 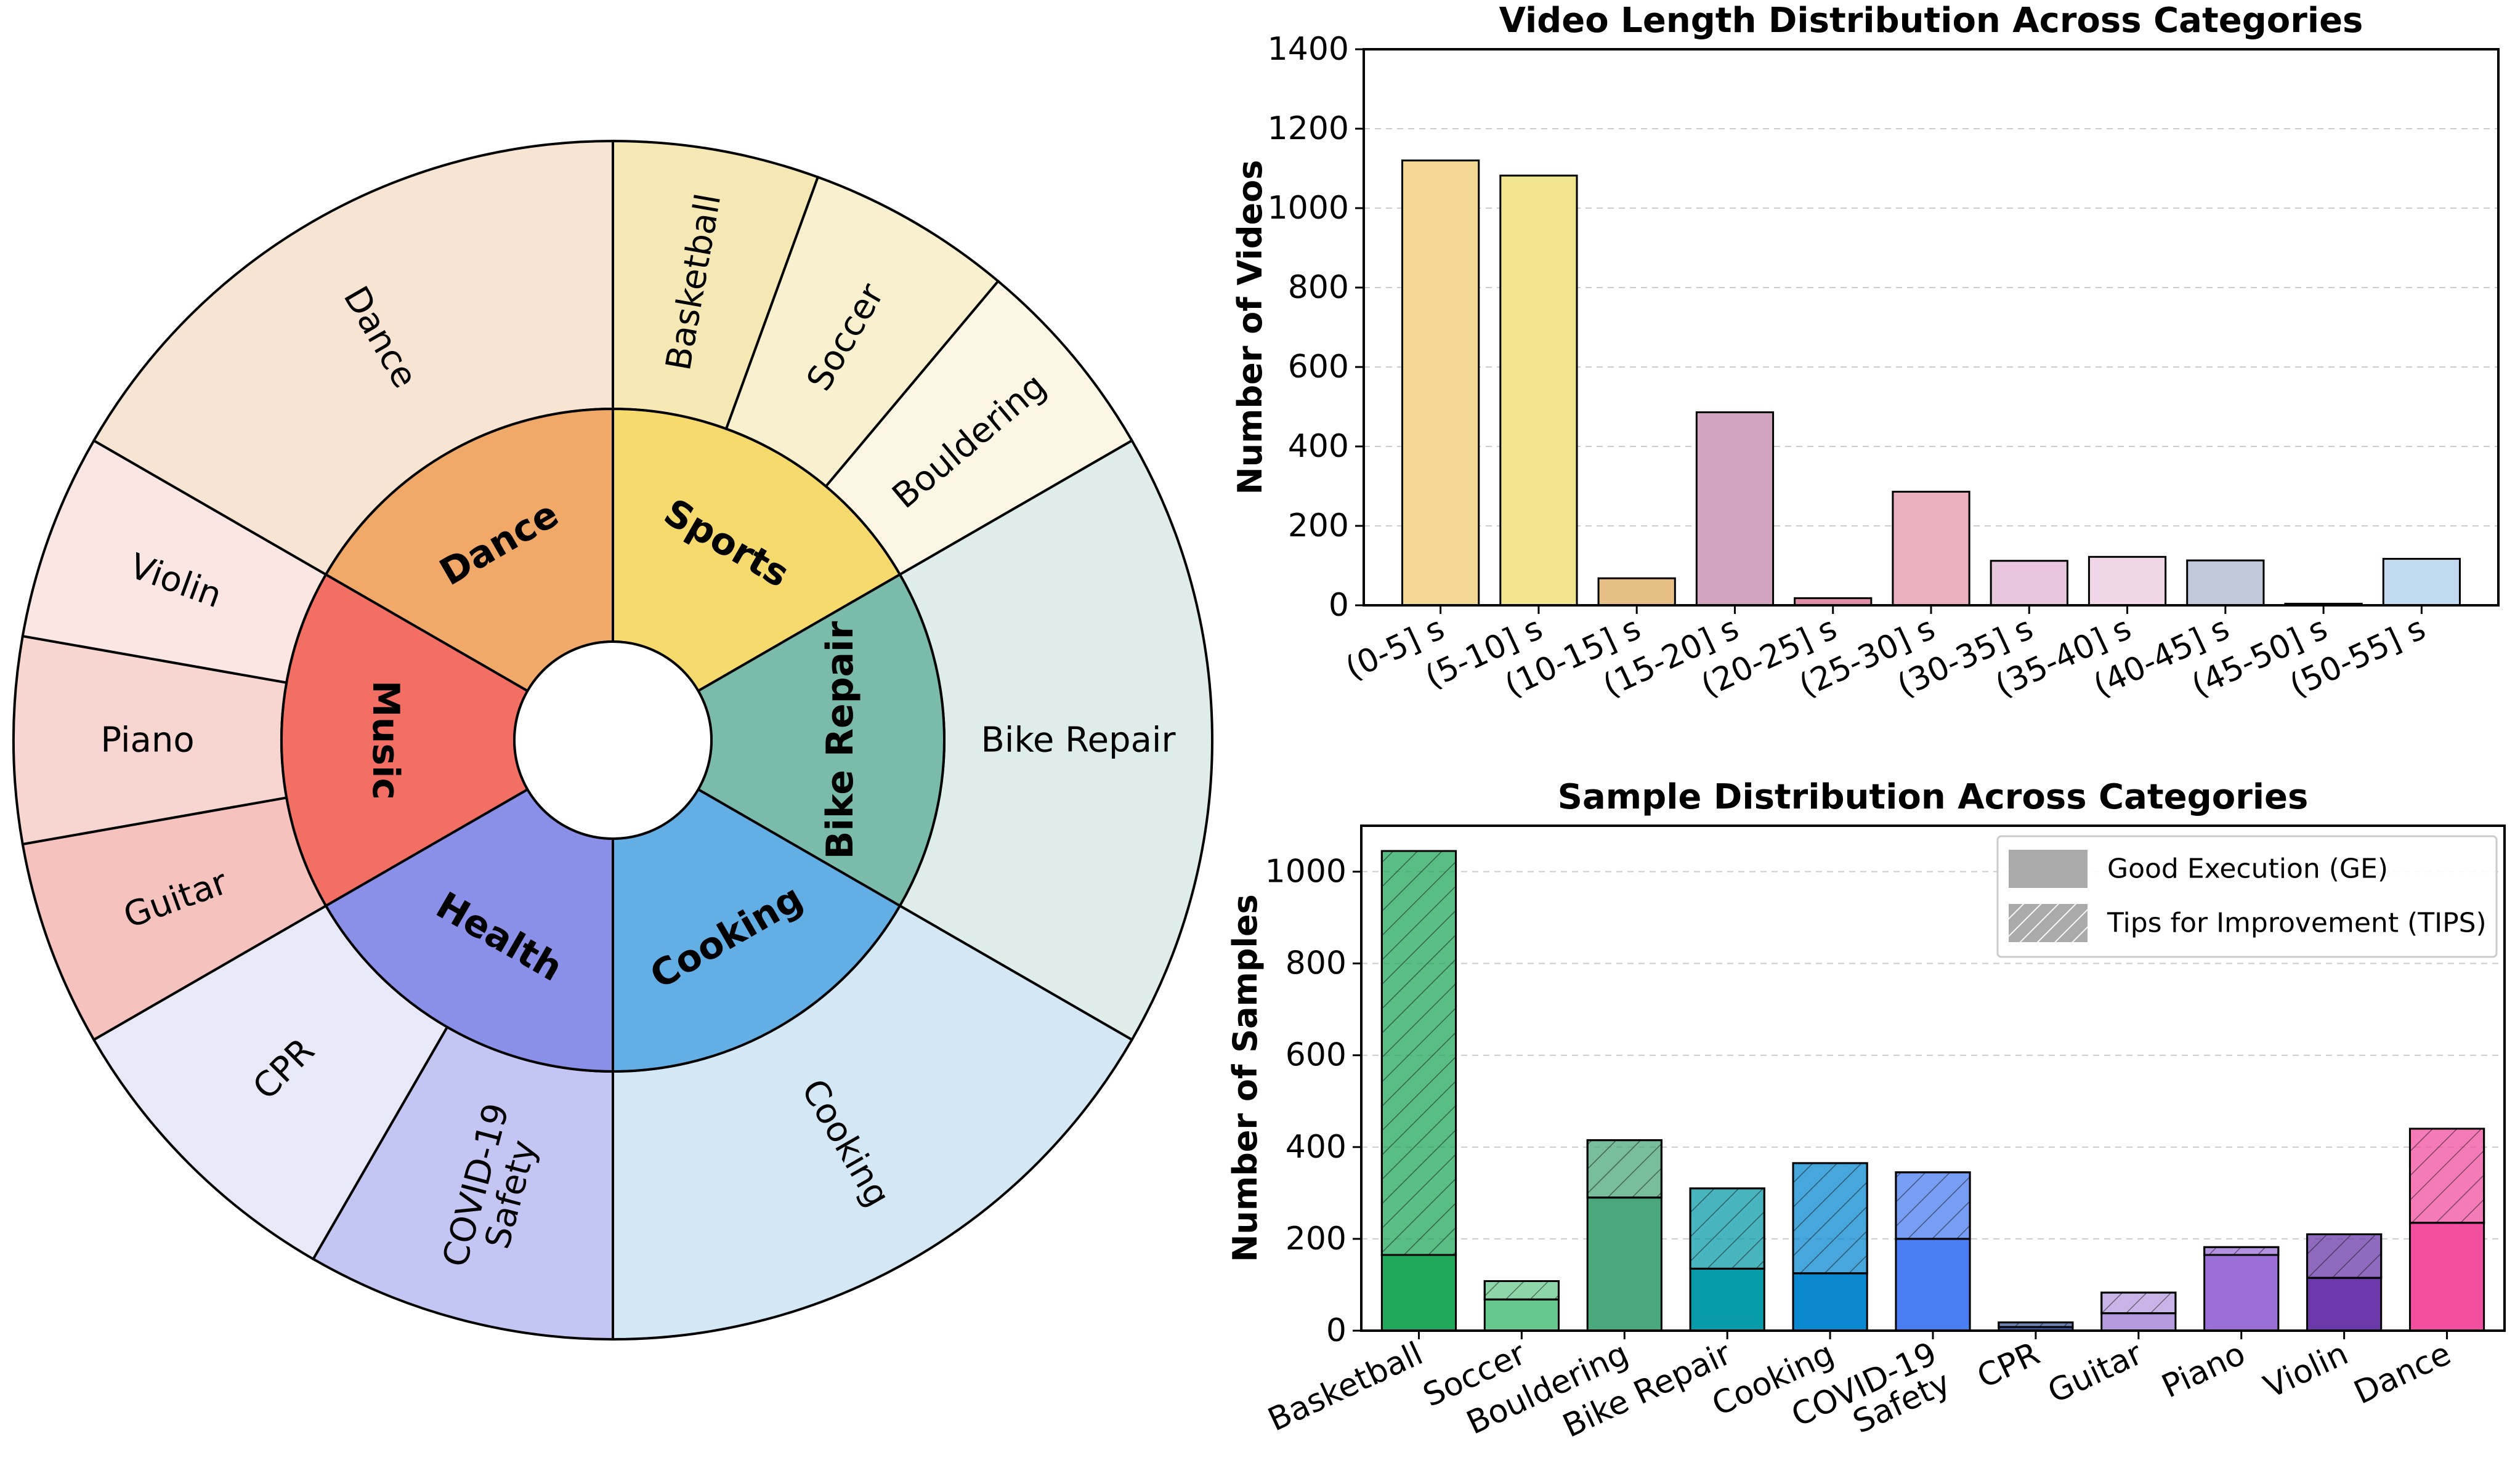 I want to click on bar-0-5-s, so click(x=1440, y=383).